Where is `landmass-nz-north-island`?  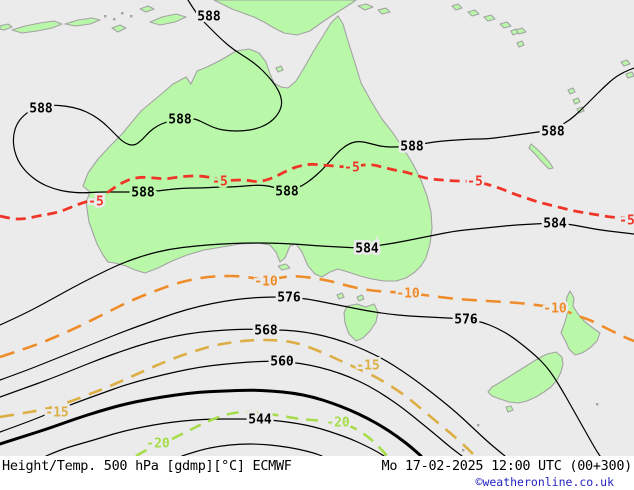 landmass-nz-north-island is located at coordinates (580, 323).